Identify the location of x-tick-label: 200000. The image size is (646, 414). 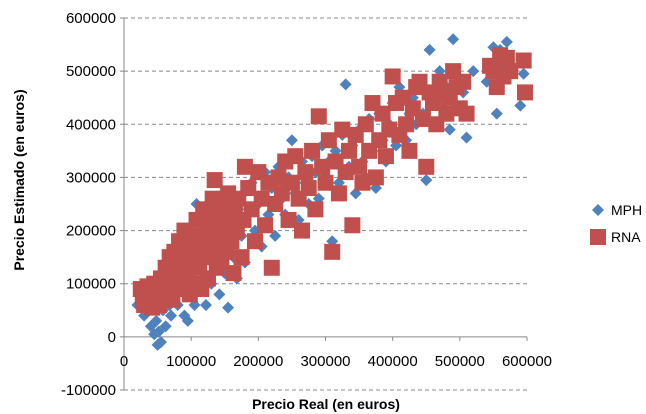
(258, 361).